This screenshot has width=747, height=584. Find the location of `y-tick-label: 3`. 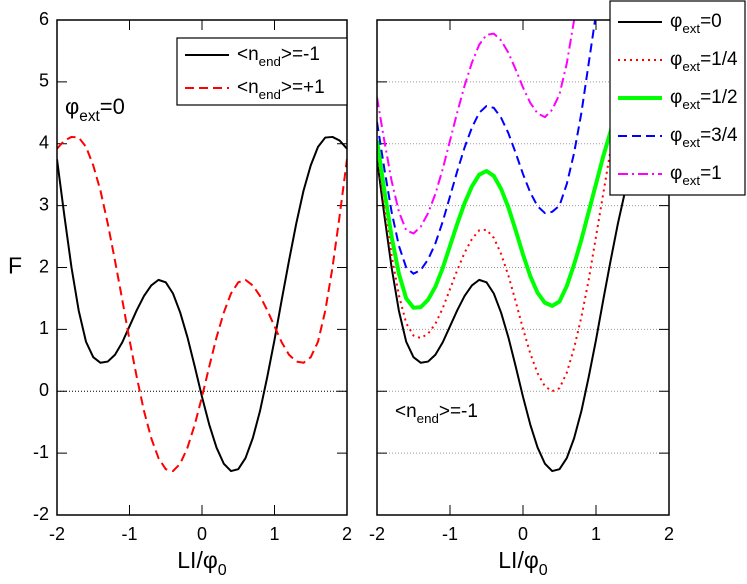

y-tick-label: 3 is located at coordinates (44, 204).